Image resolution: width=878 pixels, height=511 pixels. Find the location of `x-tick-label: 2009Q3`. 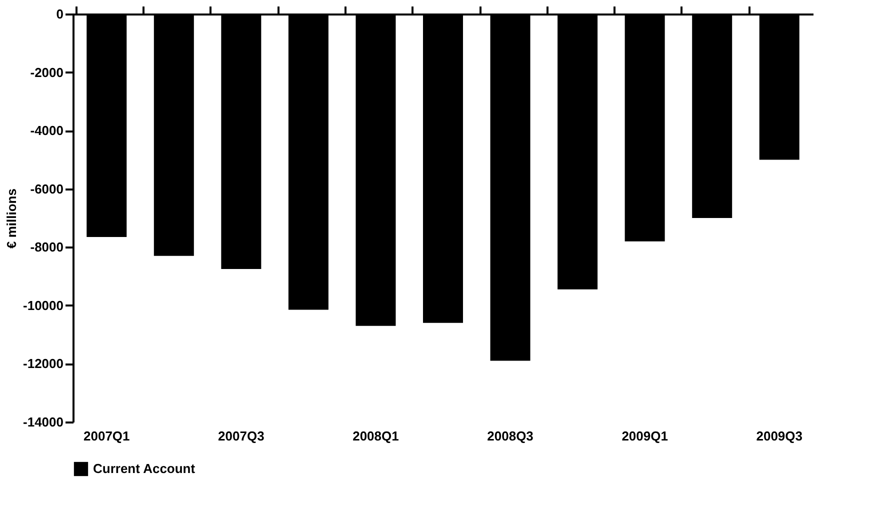

x-tick-label: 2009Q3 is located at coordinates (779, 436).